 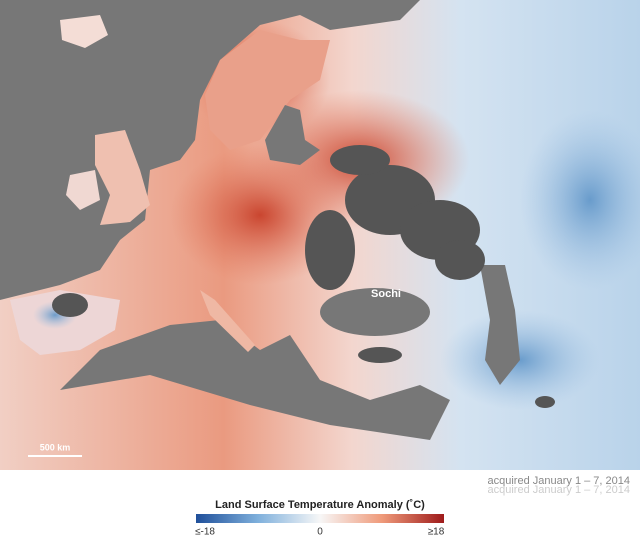 I want to click on caption: acquired January 1 – 7, 2014, so click(x=559, y=481).